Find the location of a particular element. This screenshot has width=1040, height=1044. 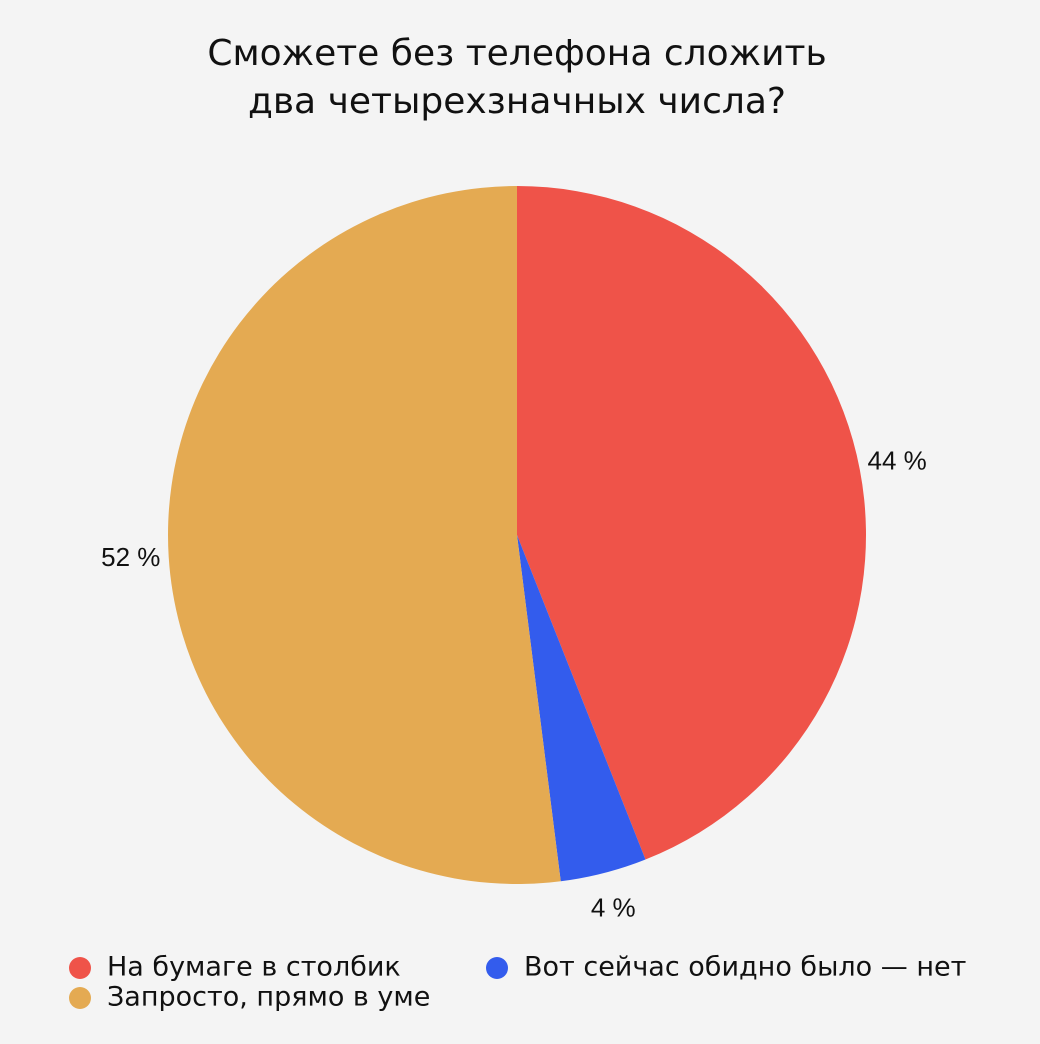

value-label: 52 % is located at coordinates (130, 557).